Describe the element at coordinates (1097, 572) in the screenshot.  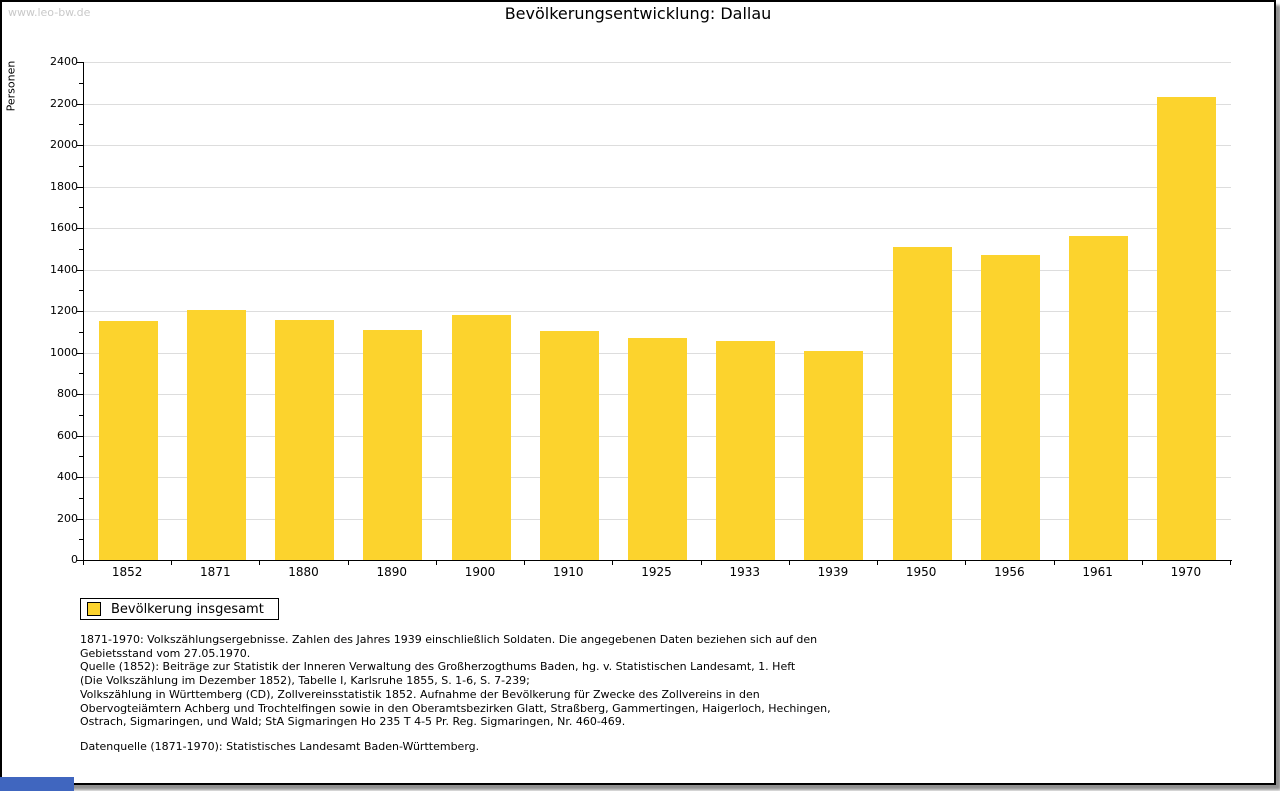
I see `x-tick-label: 1961` at that location.